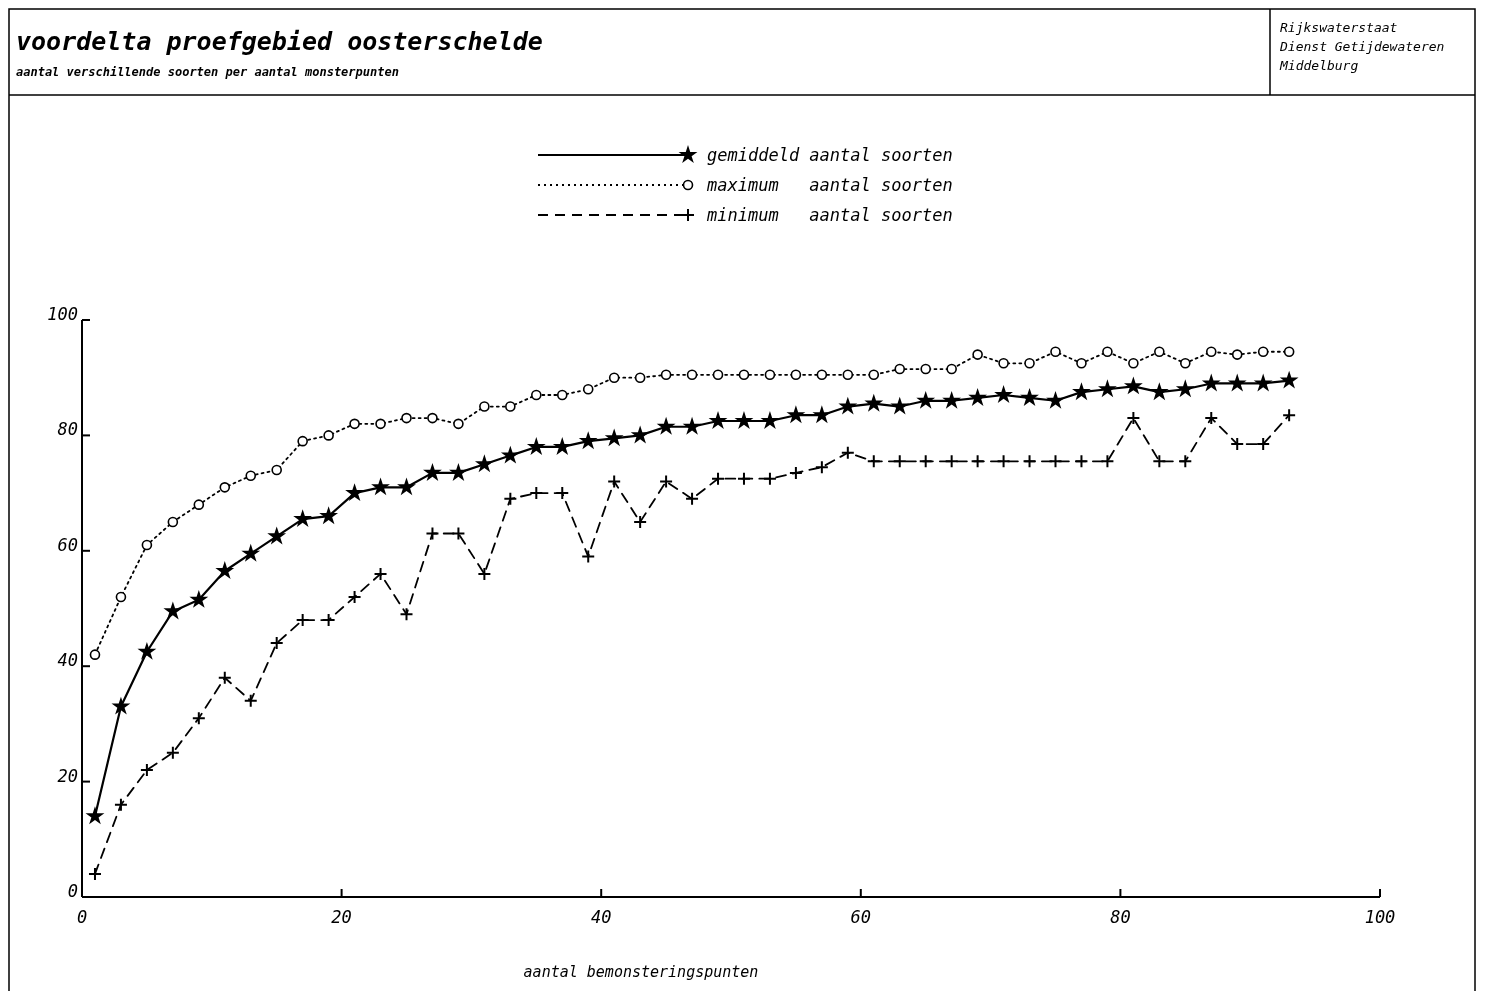 The width and height of the screenshot is (1490, 999). What do you see at coordinates (341, 917) in the screenshot?
I see `x-tick-label: 20` at bounding box center [341, 917].